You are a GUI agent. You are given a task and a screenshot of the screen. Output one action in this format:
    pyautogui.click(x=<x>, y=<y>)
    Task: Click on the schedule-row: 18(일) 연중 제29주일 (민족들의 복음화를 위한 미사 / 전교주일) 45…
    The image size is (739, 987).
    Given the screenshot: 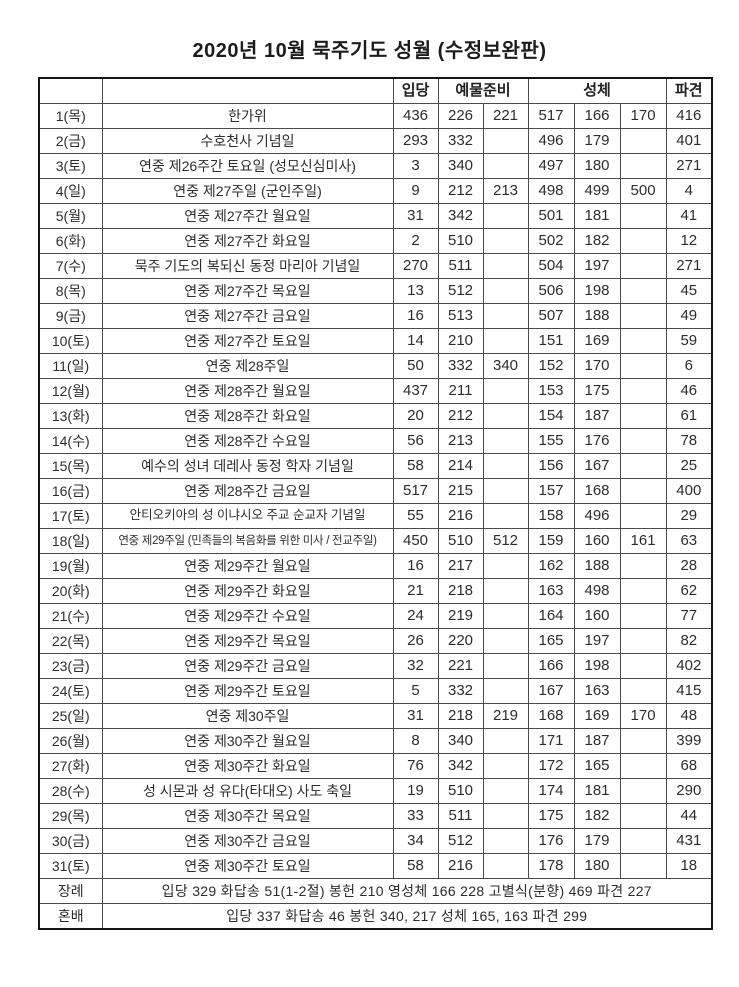 What is the action you would take?
    pyautogui.click(x=375, y=541)
    